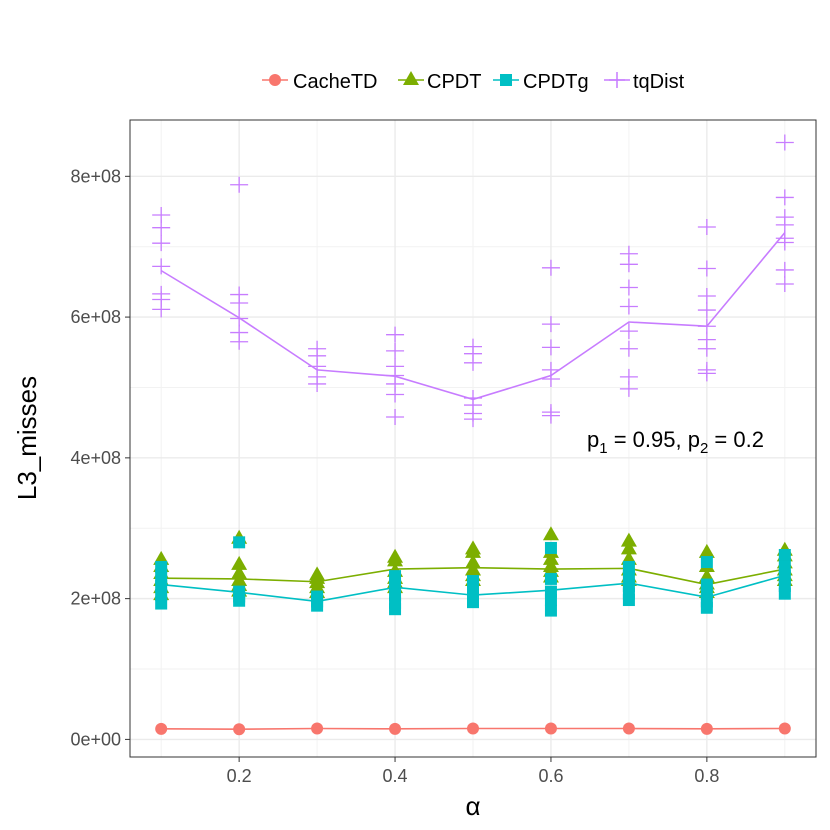 The height and width of the screenshot is (830, 830). I want to click on legend-marker-cpdt, so click(411, 78).